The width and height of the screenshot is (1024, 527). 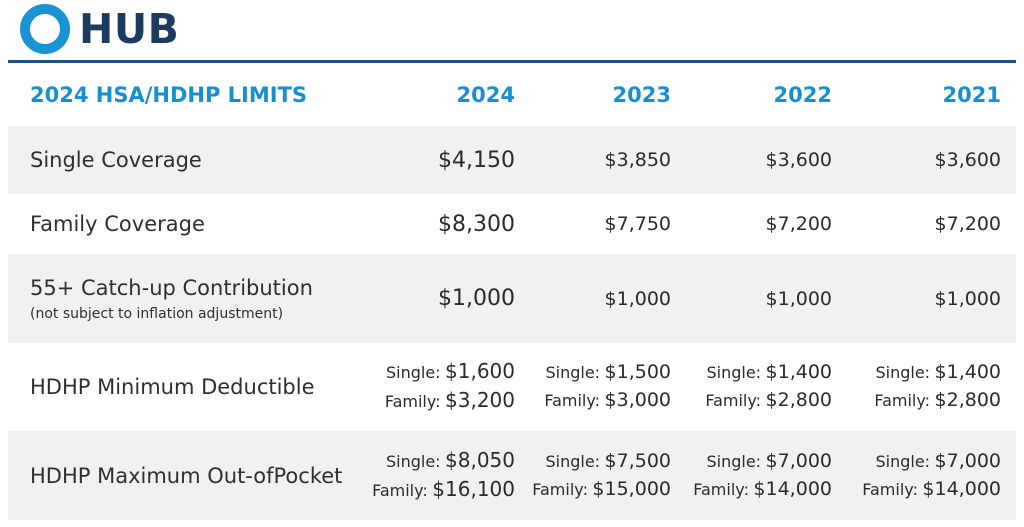 What do you see at coordinates (476, 224) in the screenshot?
I see `value-2024: $8,300` at bounding box center [476, 224].